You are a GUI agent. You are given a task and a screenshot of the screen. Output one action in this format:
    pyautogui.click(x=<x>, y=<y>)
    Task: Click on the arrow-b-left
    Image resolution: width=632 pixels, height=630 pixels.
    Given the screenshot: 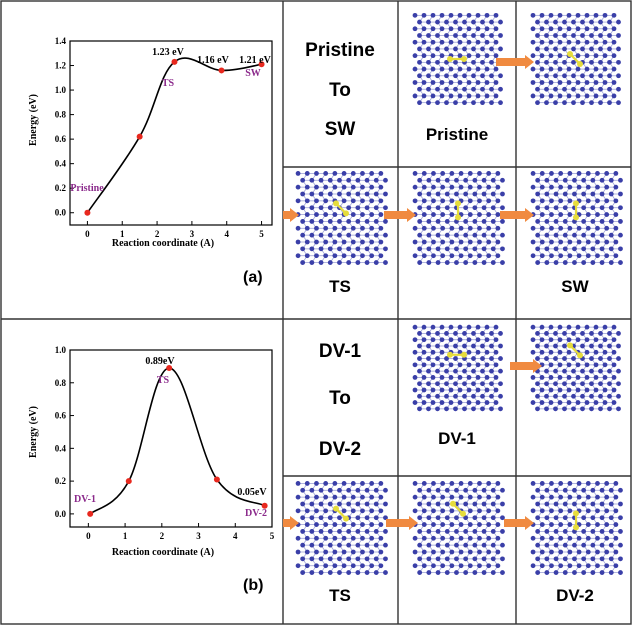 What is the action you would take?
    pyautogui.click(x=291, y=523)
    